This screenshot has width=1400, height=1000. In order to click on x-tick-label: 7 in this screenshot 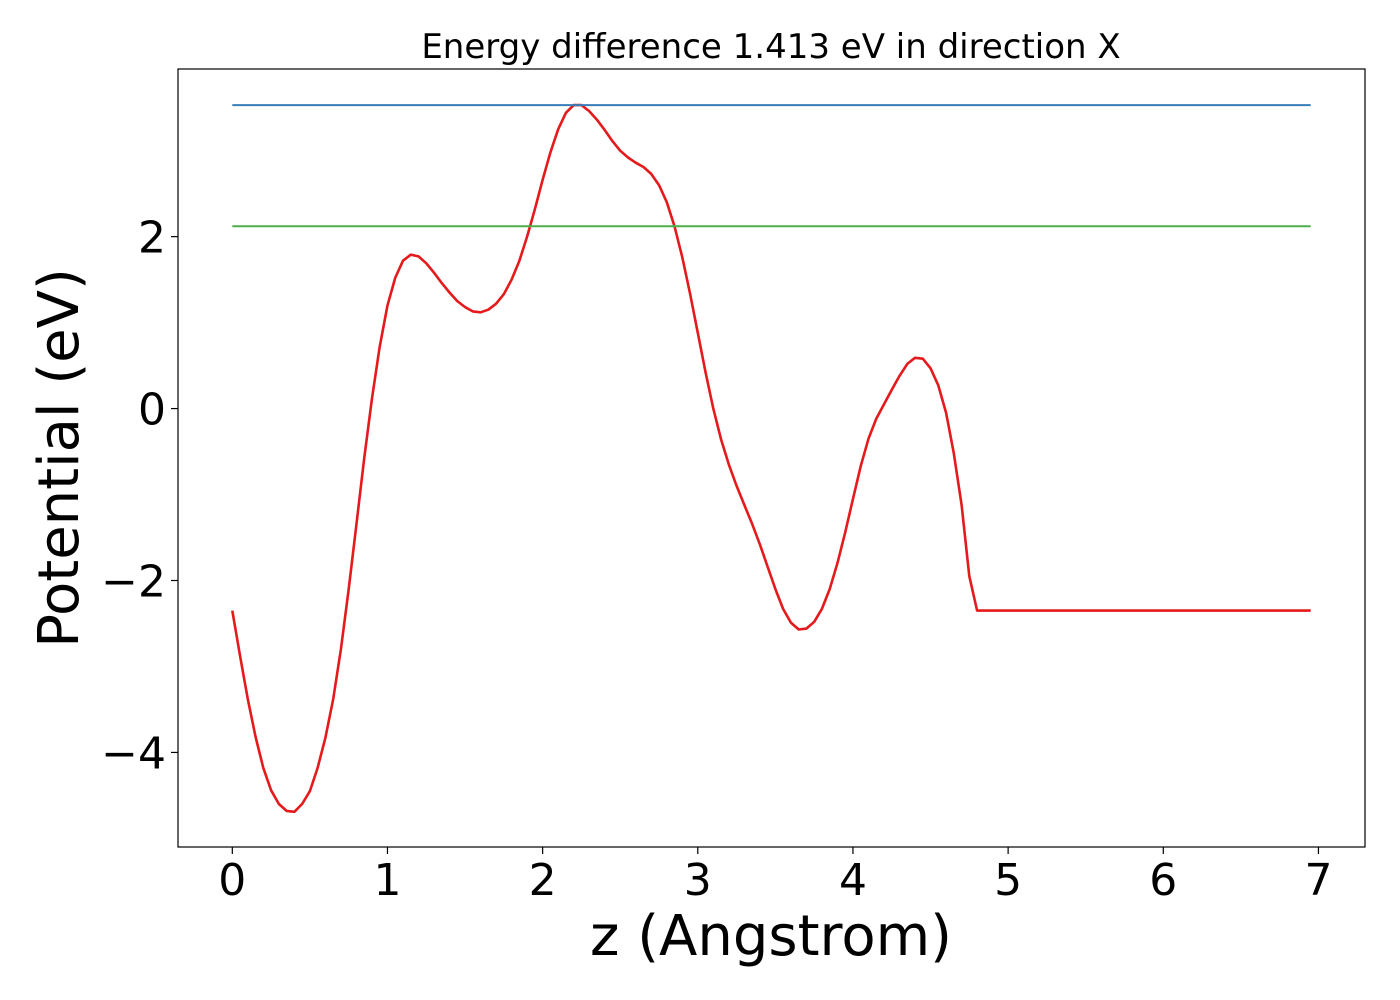, I will do `click(1318, 880)`.